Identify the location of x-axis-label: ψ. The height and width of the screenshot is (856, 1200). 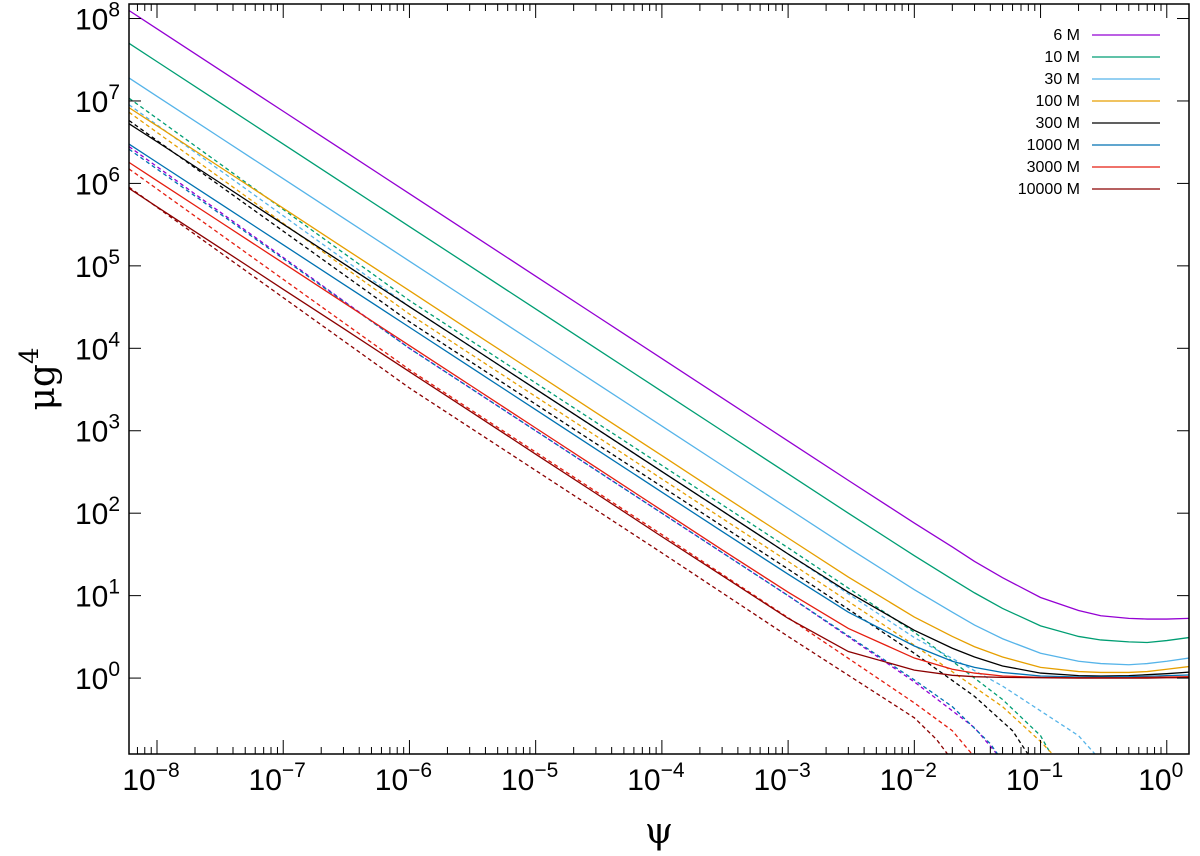
(659, 831).